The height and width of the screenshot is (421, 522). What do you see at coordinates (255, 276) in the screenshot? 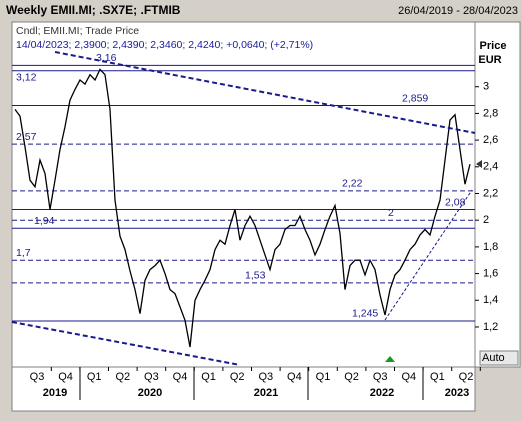
I see `level-label: 1,53` at bounding box center [255, 276].